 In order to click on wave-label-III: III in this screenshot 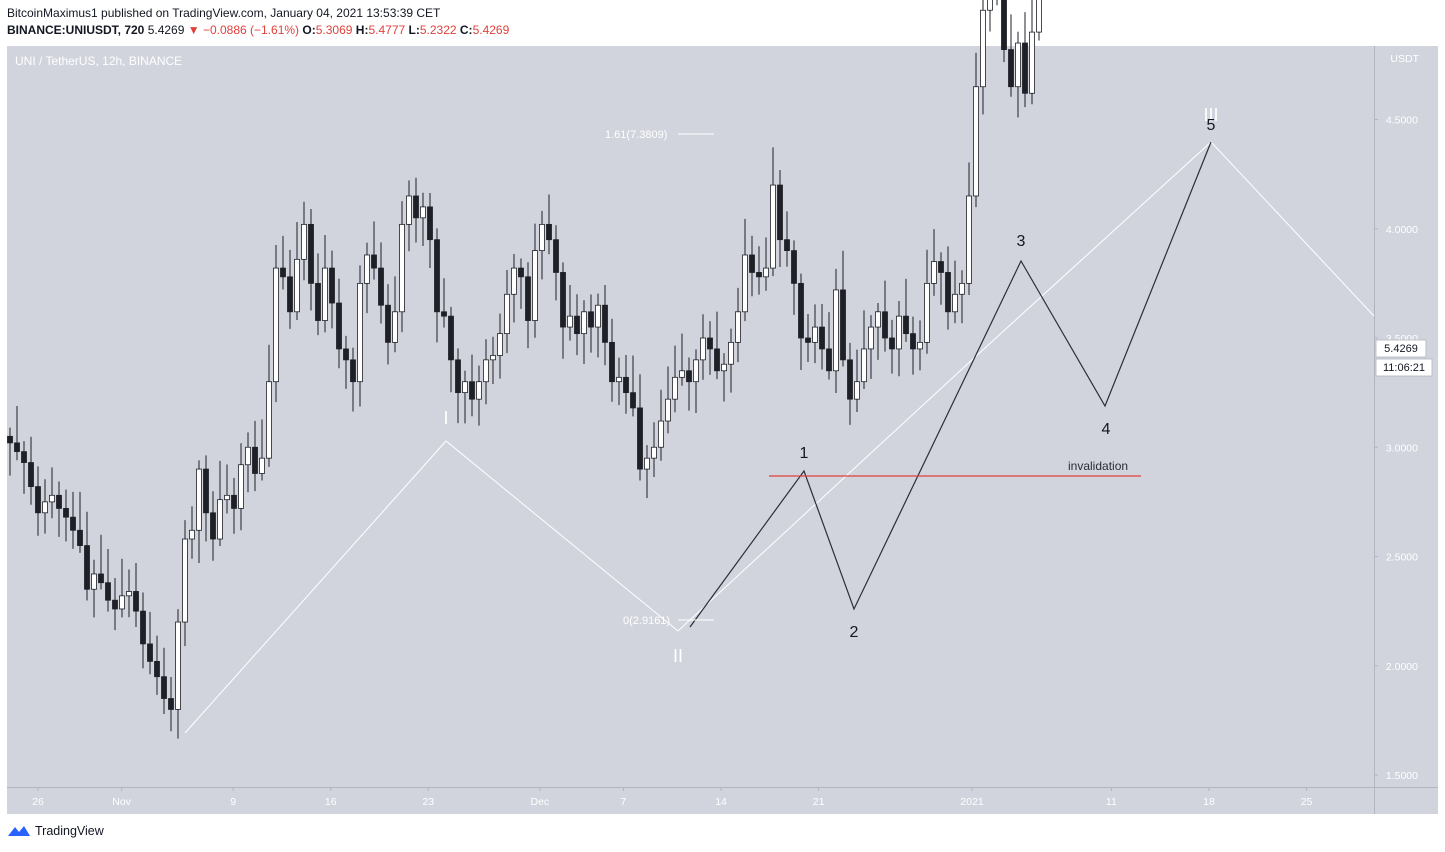, I will do `click(1210, 115)`.